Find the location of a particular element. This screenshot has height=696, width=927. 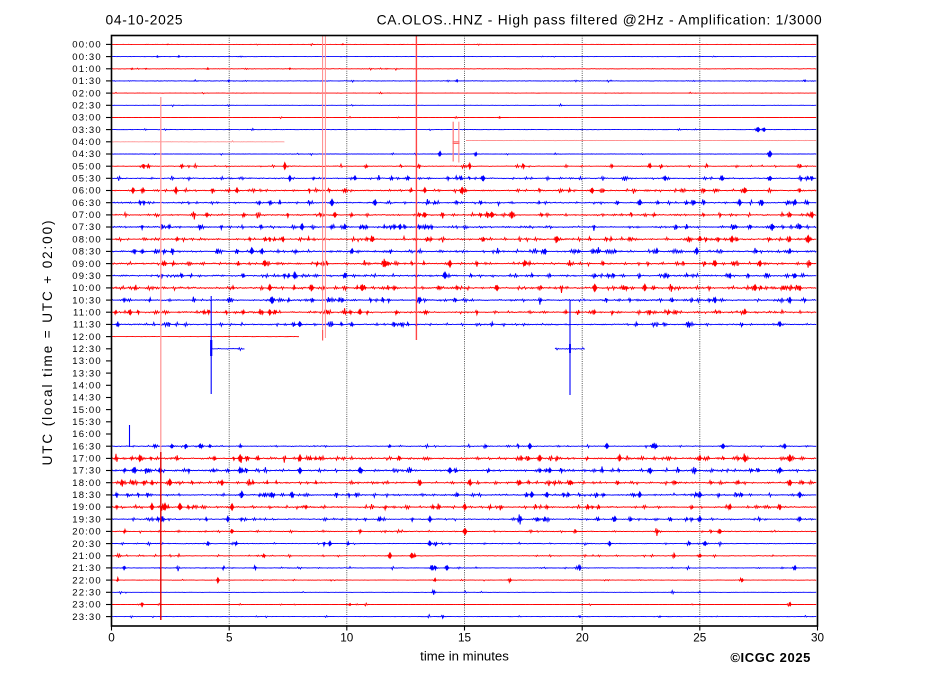

svg-text: UTC (local time = UTC + 02:00) is located at coordinates (47, 342).